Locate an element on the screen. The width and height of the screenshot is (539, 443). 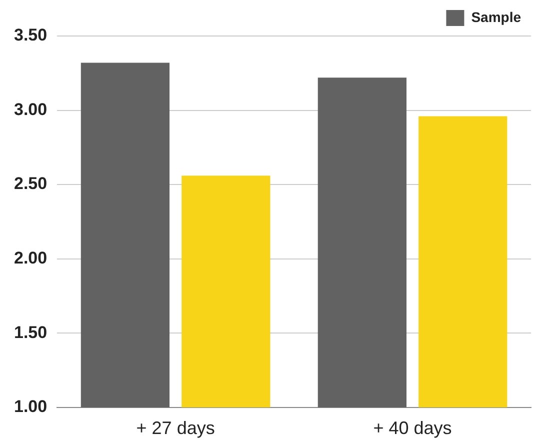
x-tick-label: + 27 days is located at coordinates (175, 428).